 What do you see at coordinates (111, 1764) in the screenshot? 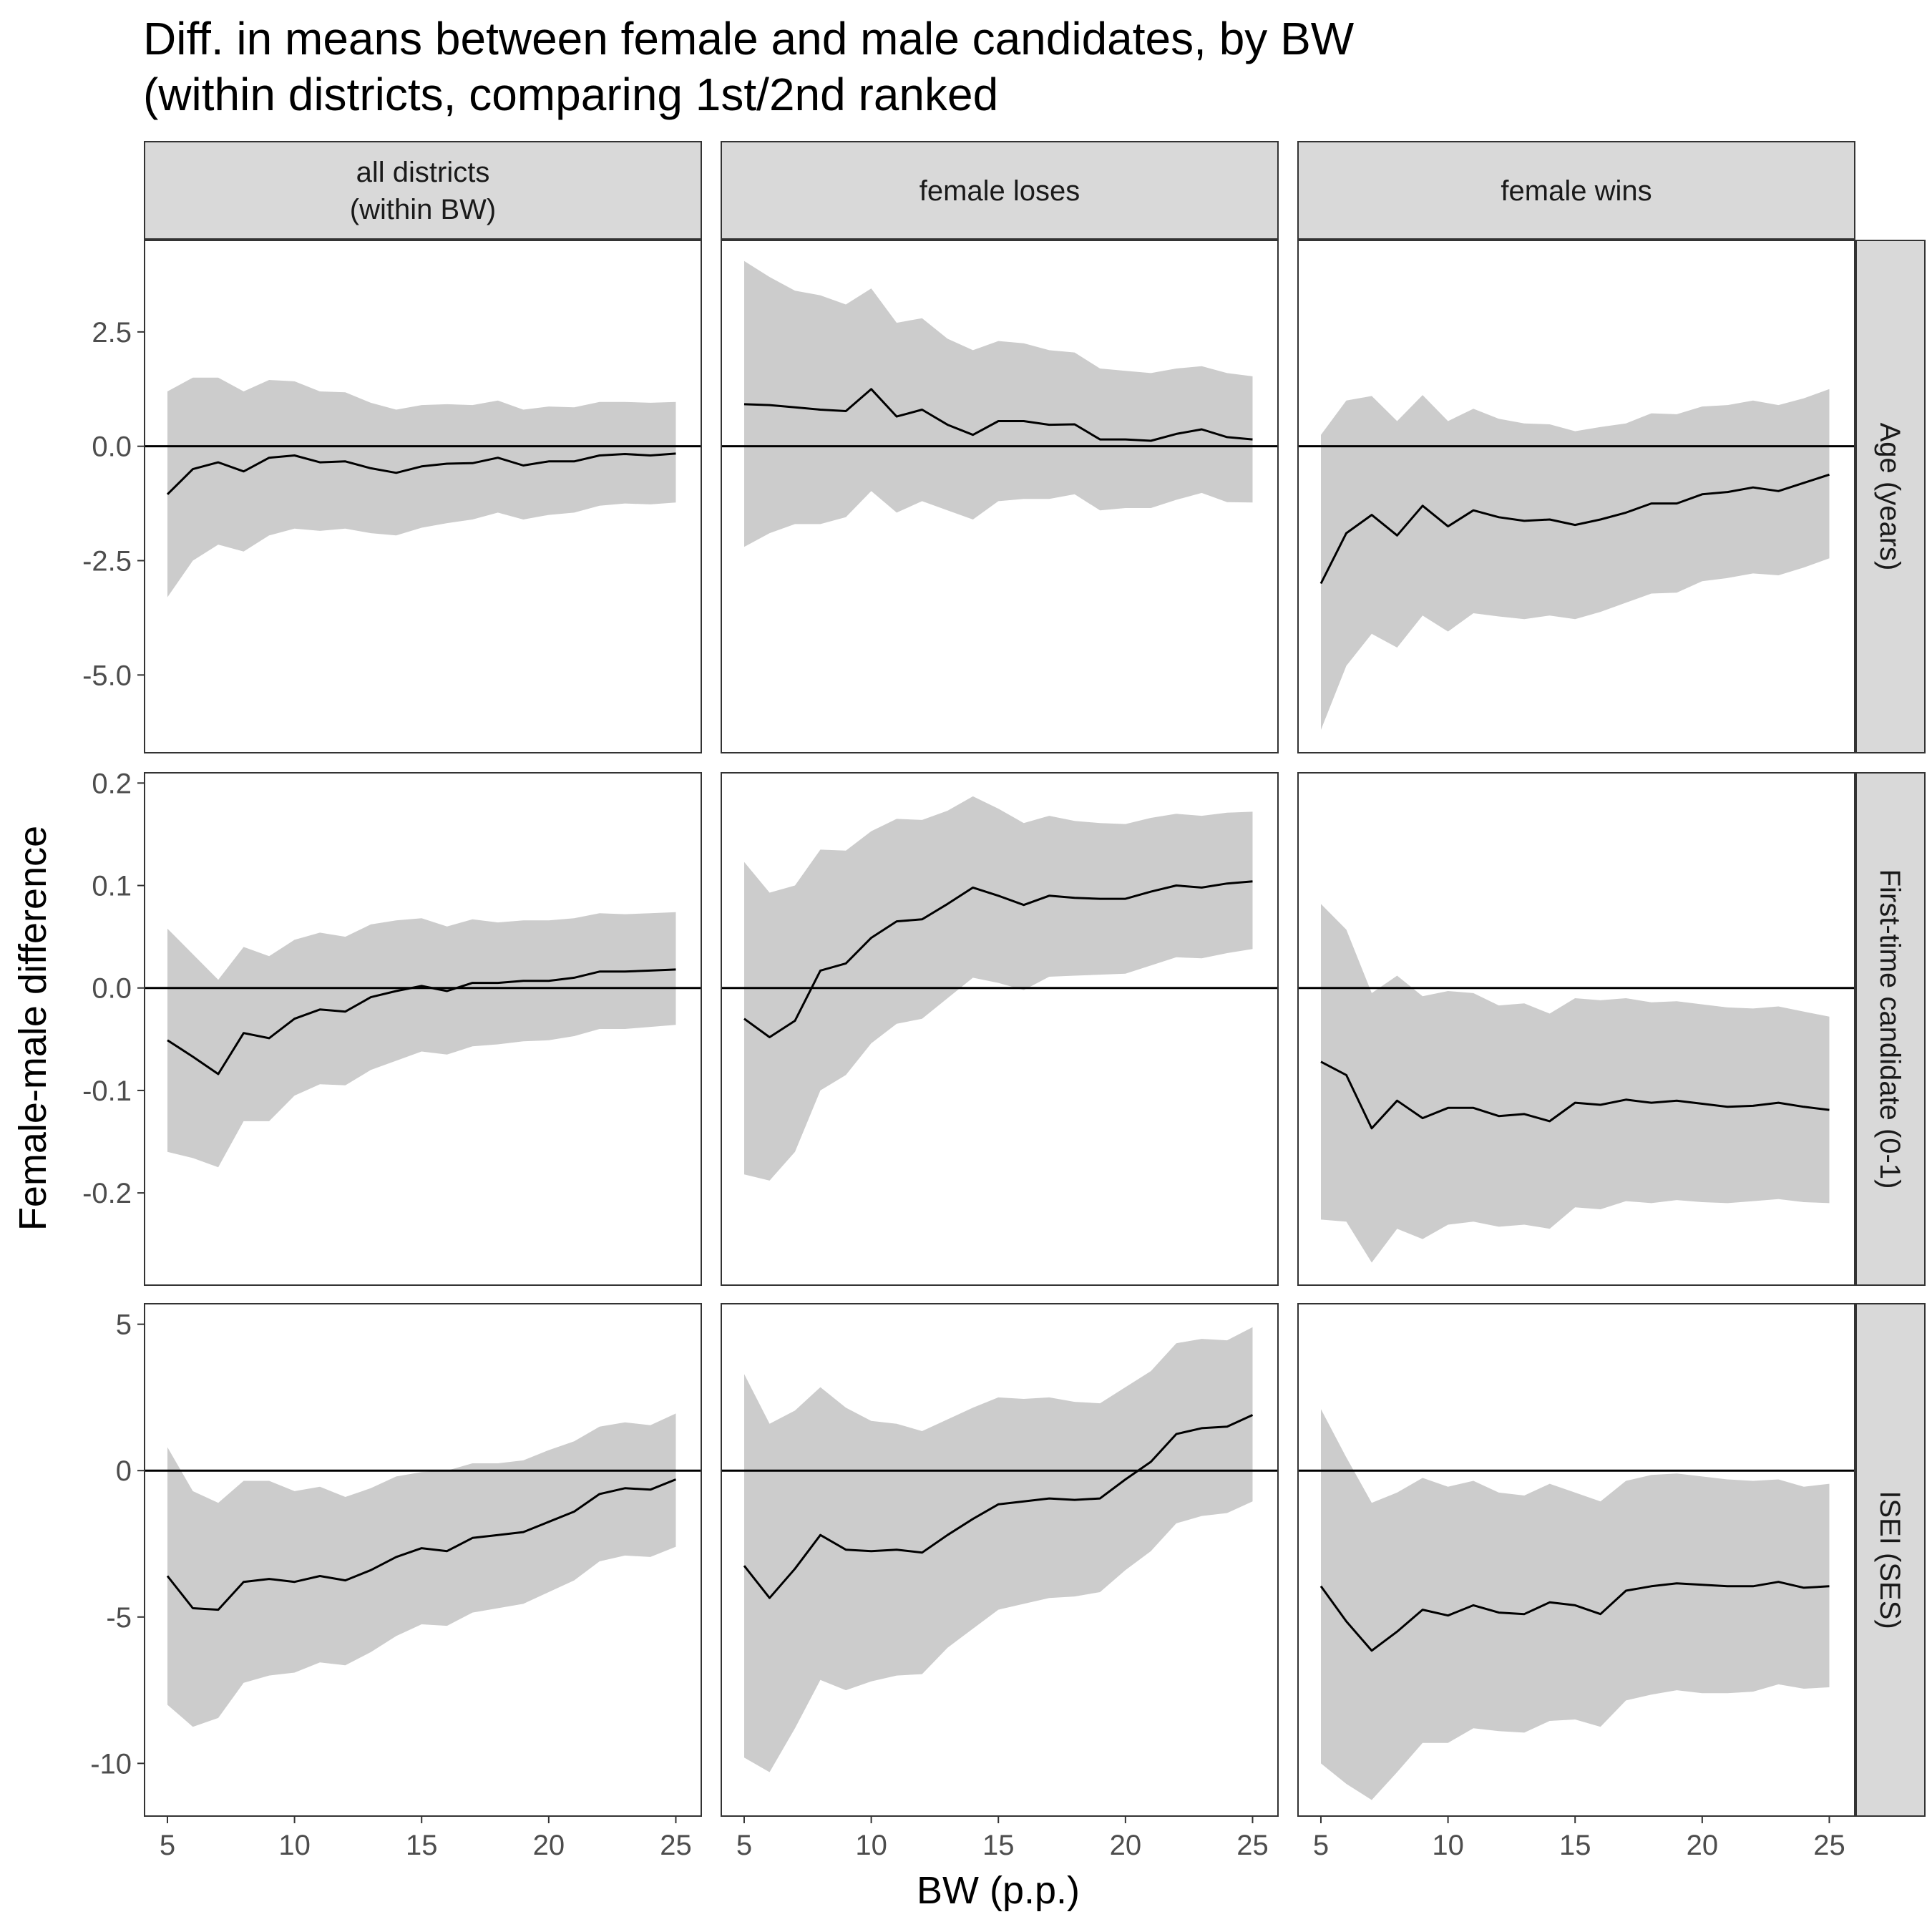
I see `y-tick-label: -10` at bounding box center [111, 1764].